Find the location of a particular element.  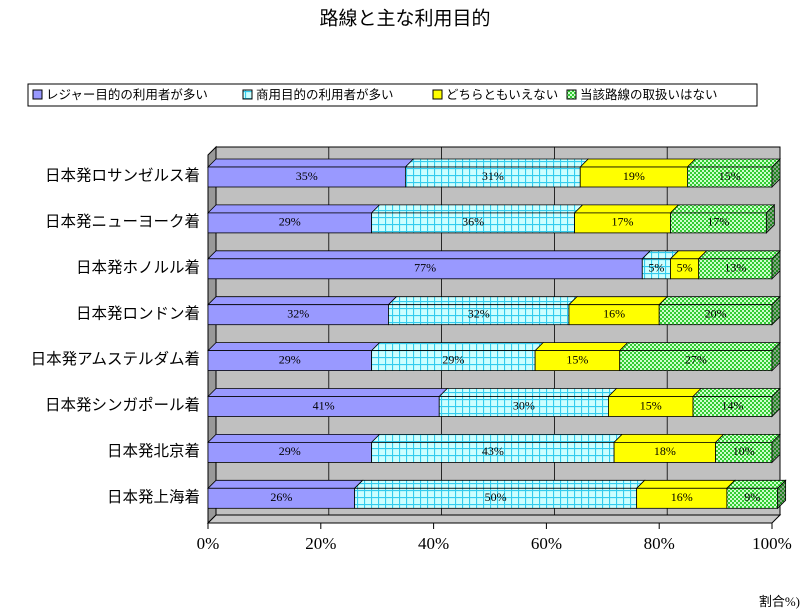

value-label: 9% is located at coordinates (752, 497).